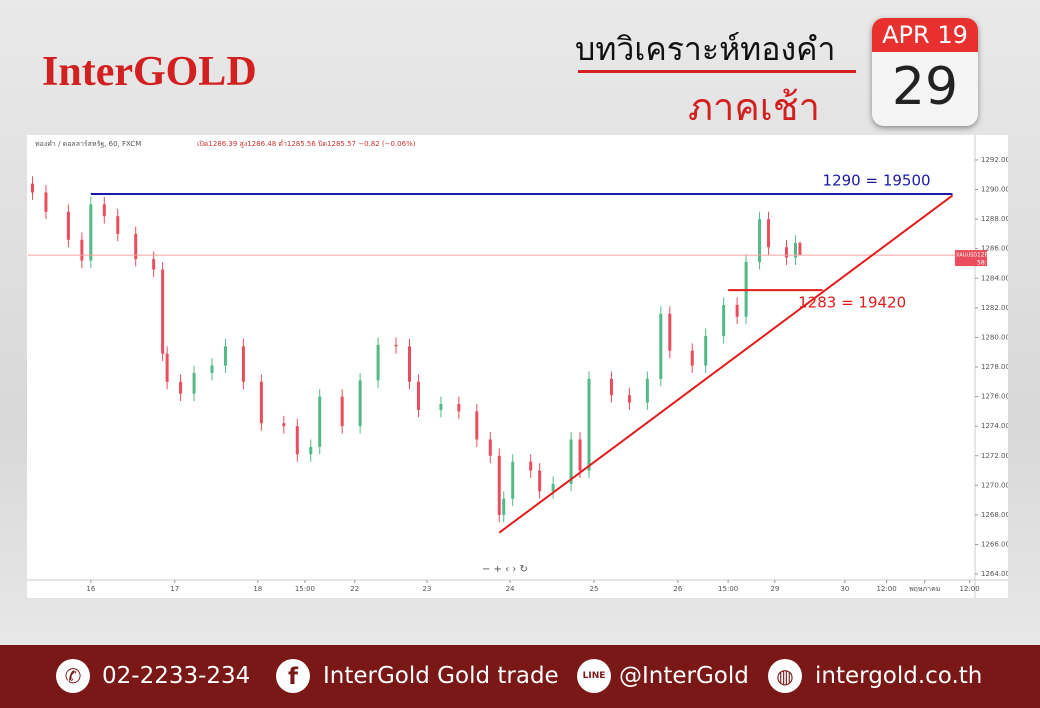 This screenshot has height=708, width=1040. Describe the element at coordinates (174, 589) in the screenshot. I see `x-tick-label: 17` at that location.